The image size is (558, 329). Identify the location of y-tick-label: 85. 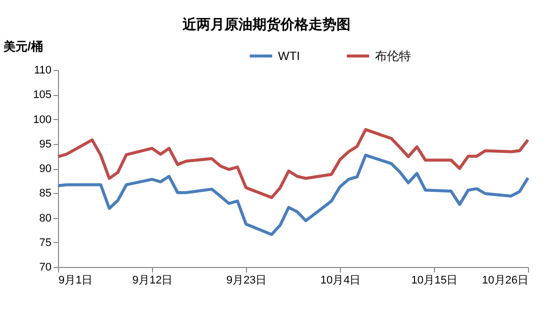
(45, 194).